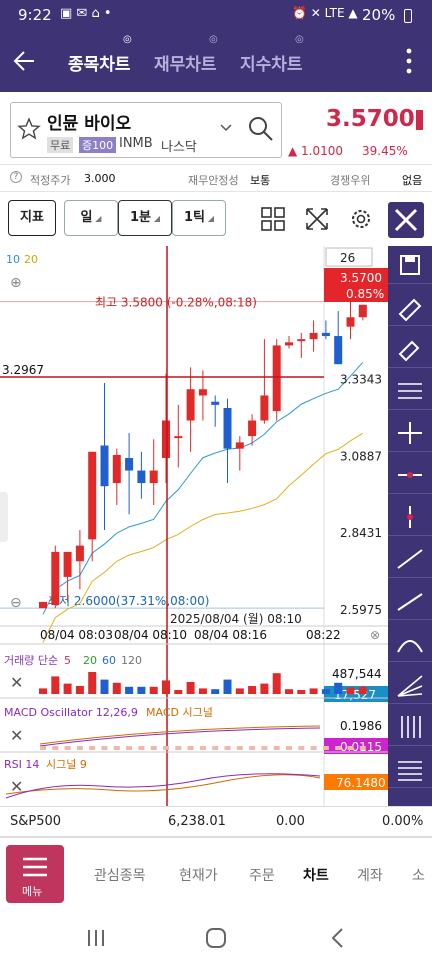 This screenshot has width=432, height=963. Describe the element at coordinates (31, 259) in the screenshot. I see `ma20-label: 20` at that location.